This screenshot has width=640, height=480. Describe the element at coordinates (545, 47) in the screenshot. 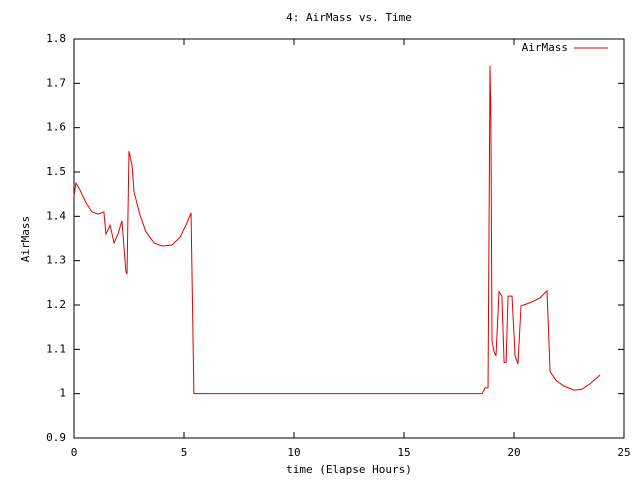

I see `legend-label: AirMass` at that location.